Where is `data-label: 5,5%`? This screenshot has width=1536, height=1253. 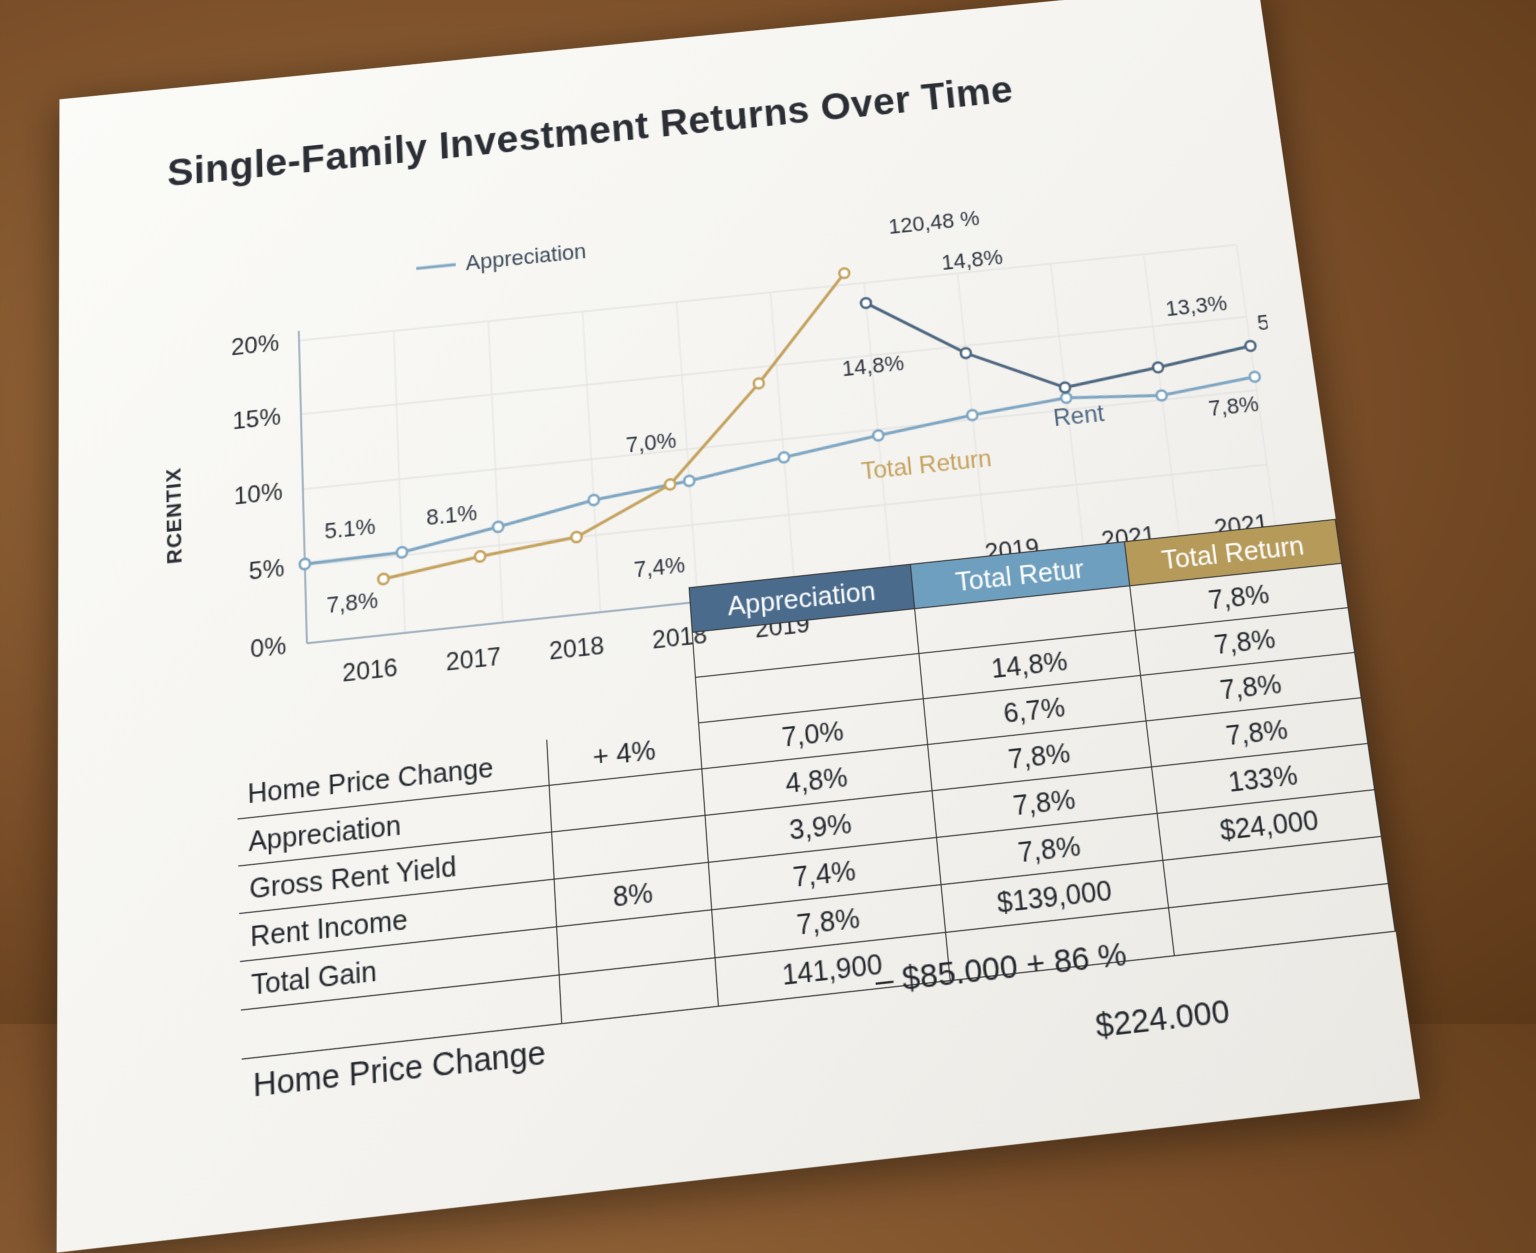
data-label: 5,5% is located at coordinates (1281, 320).